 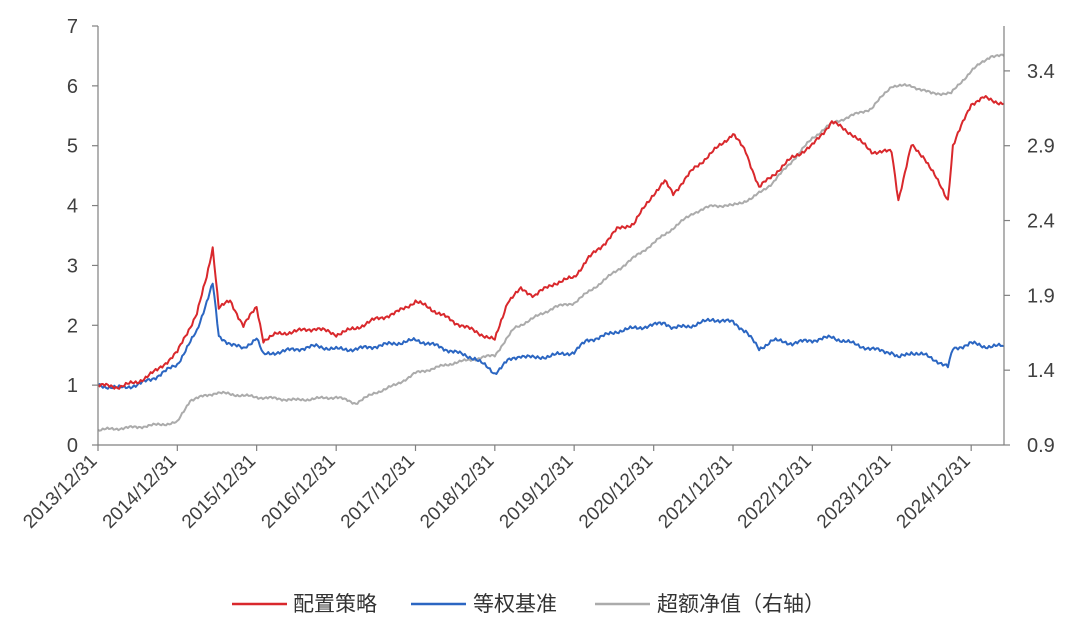 I want to click on y-right-tick-label: 2.4, so click(x=1041, y=222).